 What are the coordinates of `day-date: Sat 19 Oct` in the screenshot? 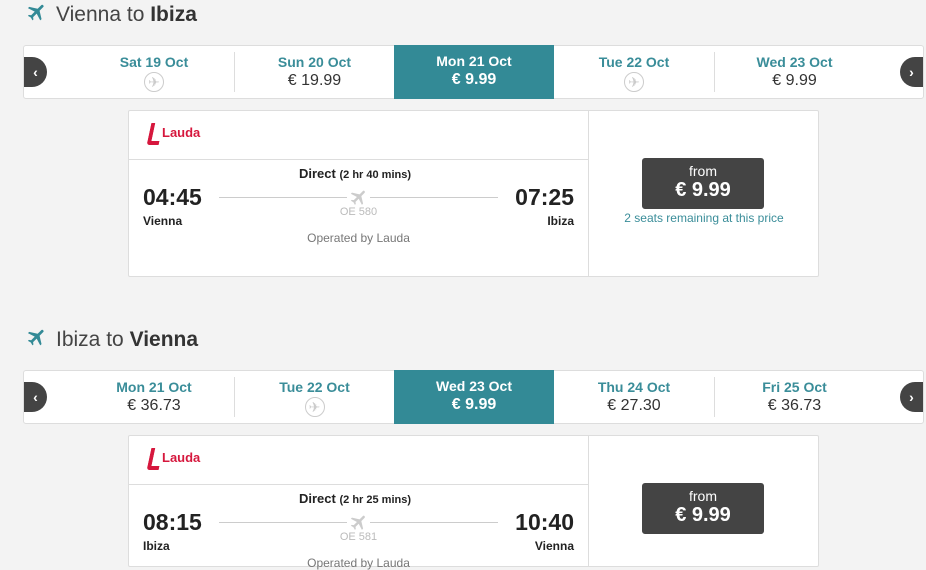 It's located at (154, 62).